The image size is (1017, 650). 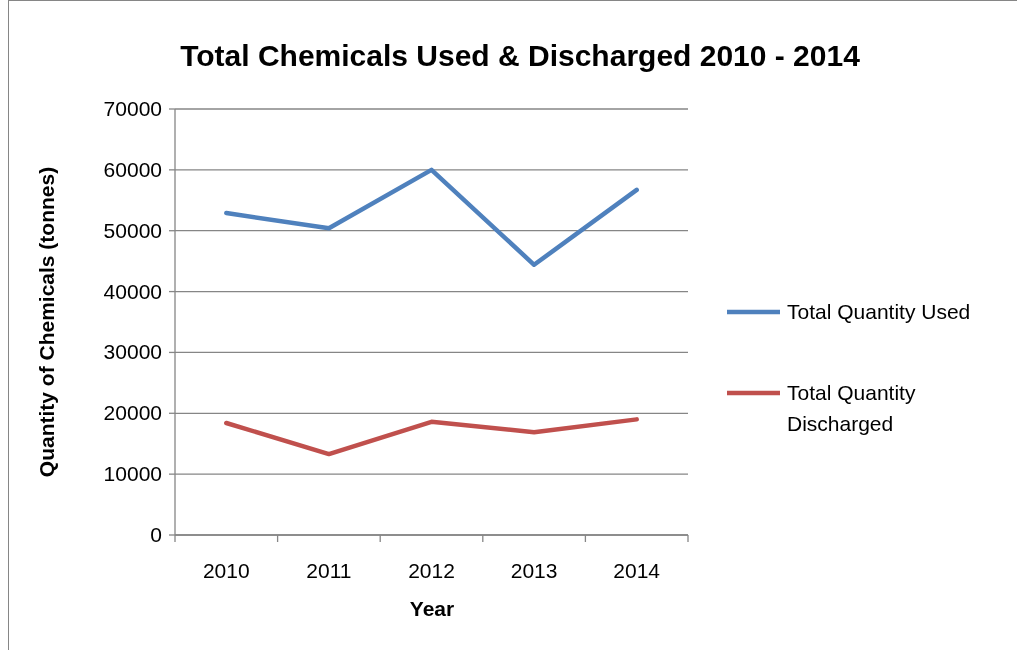 I want to click on y-tick-label: 10000, so click(x=132, y=474).